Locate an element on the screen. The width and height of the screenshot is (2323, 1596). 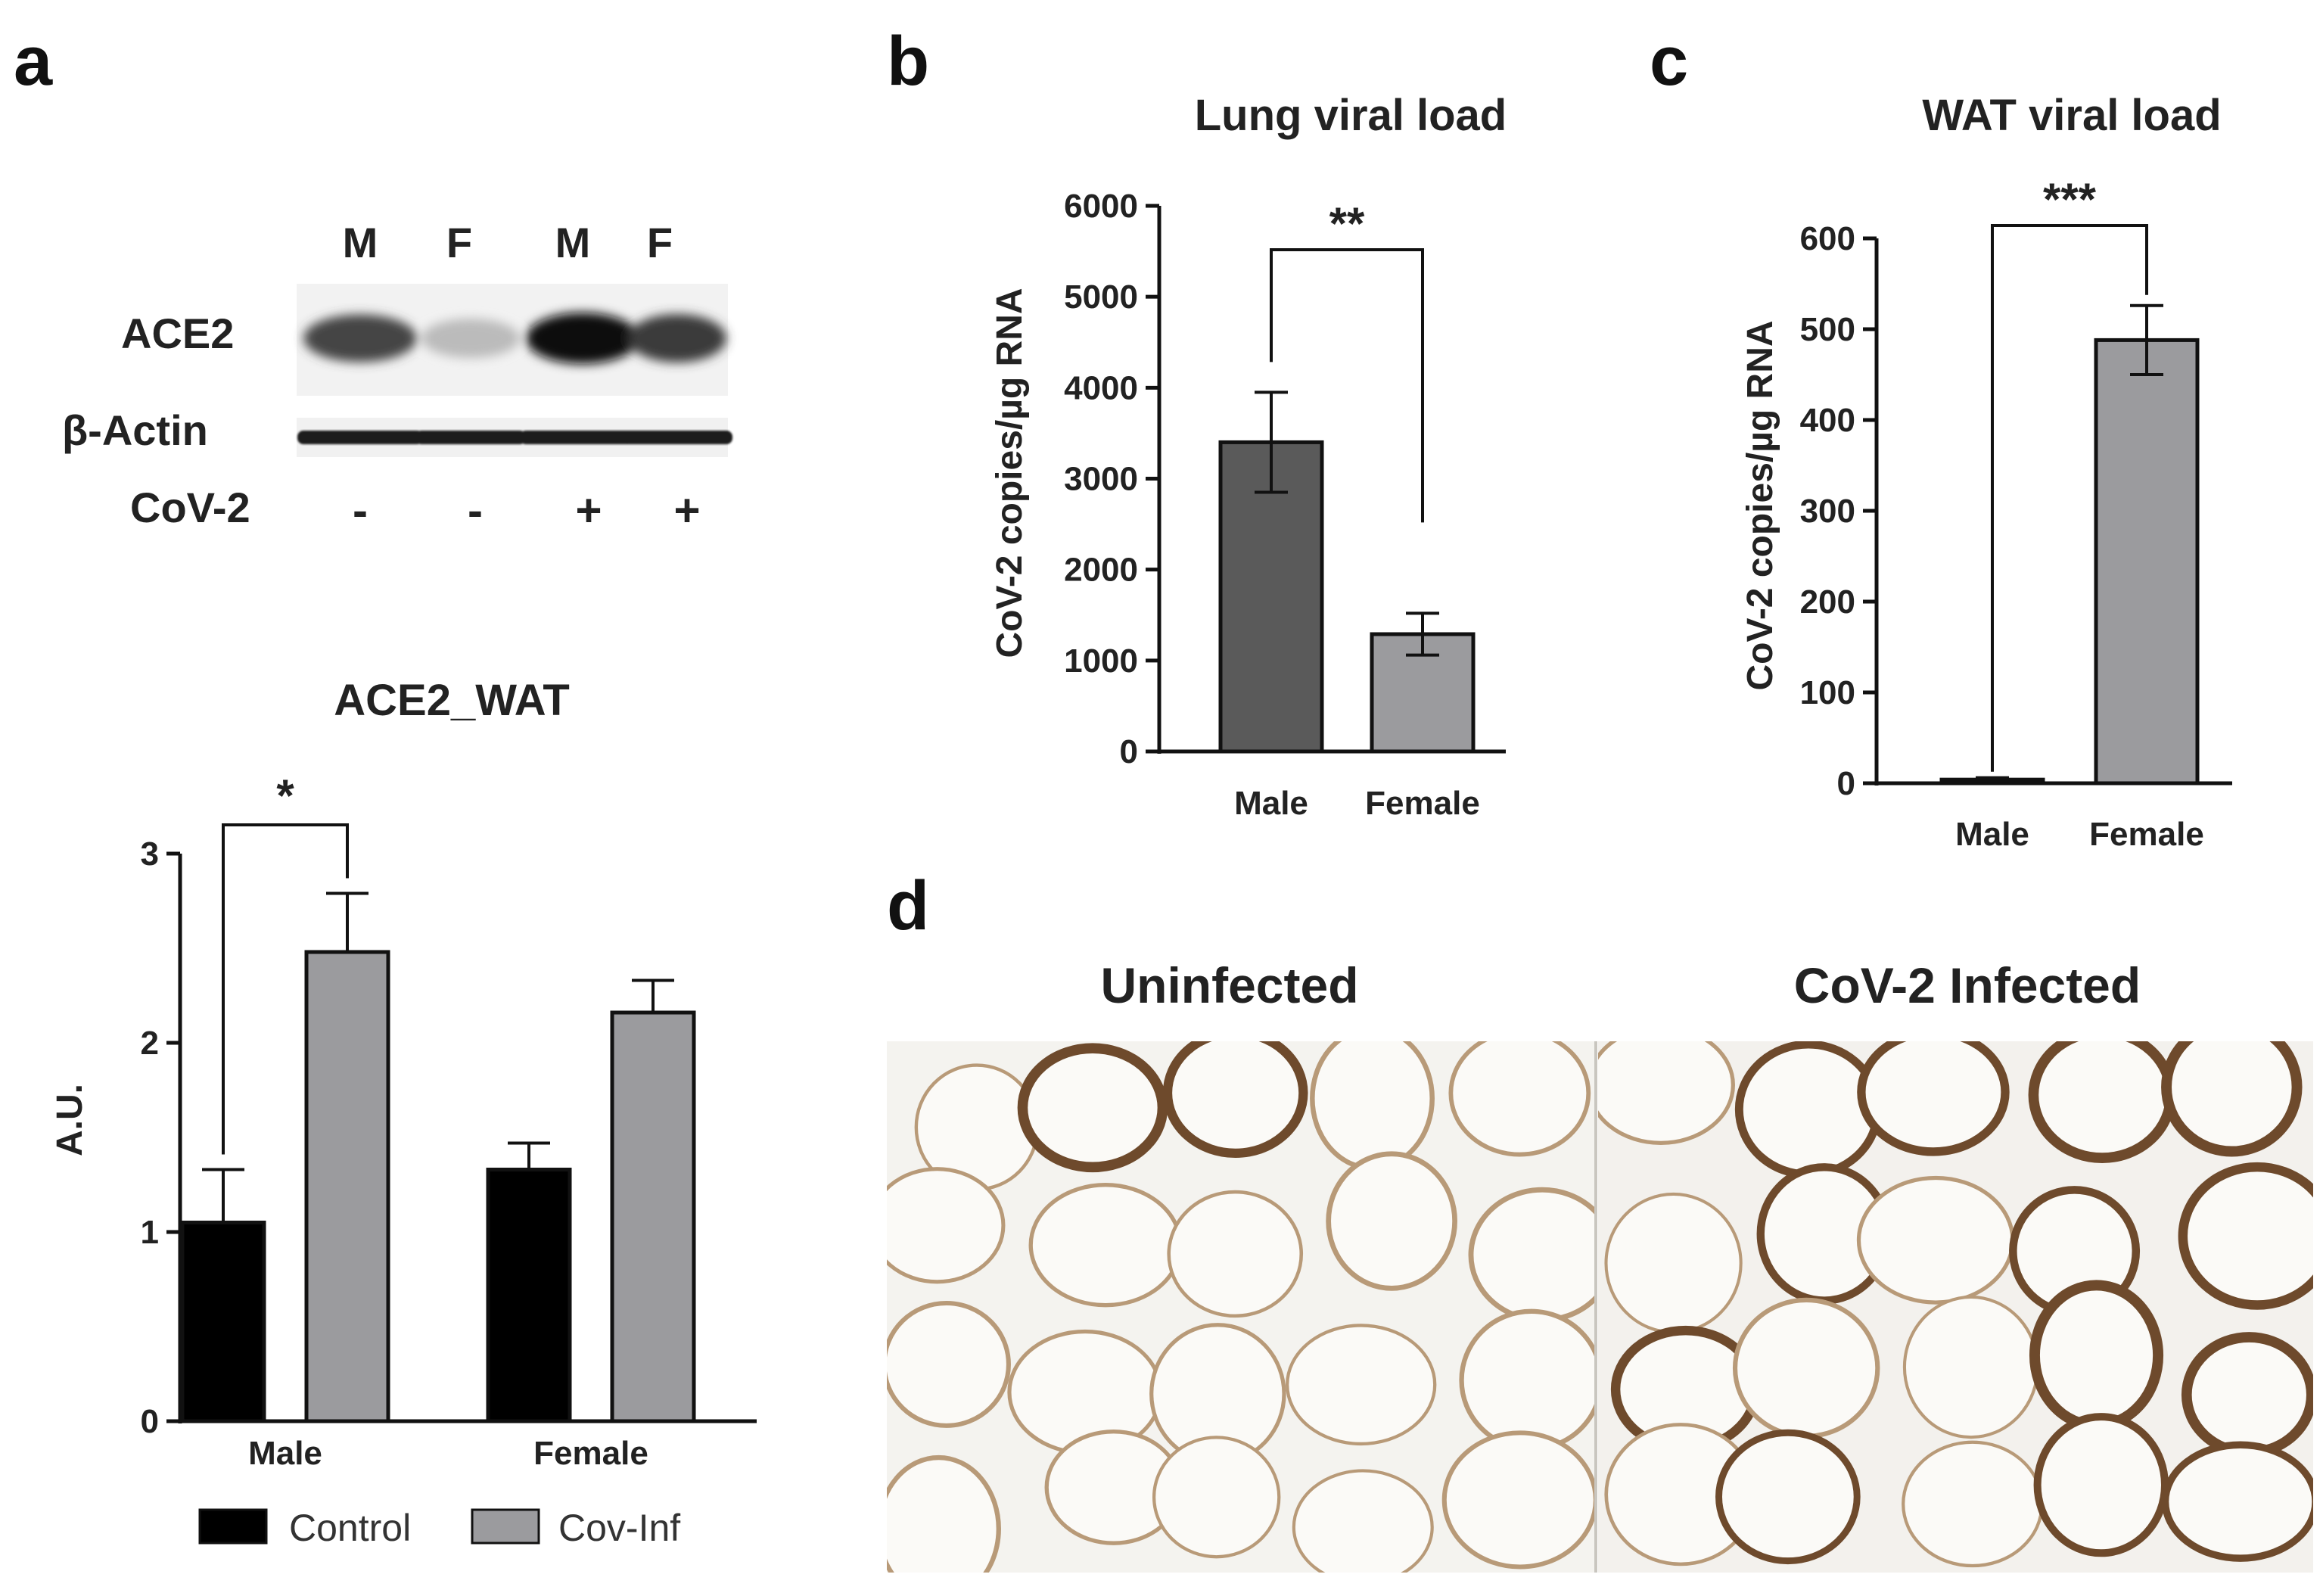
legend-label-control: Control is located at coordinates (350, 1528).